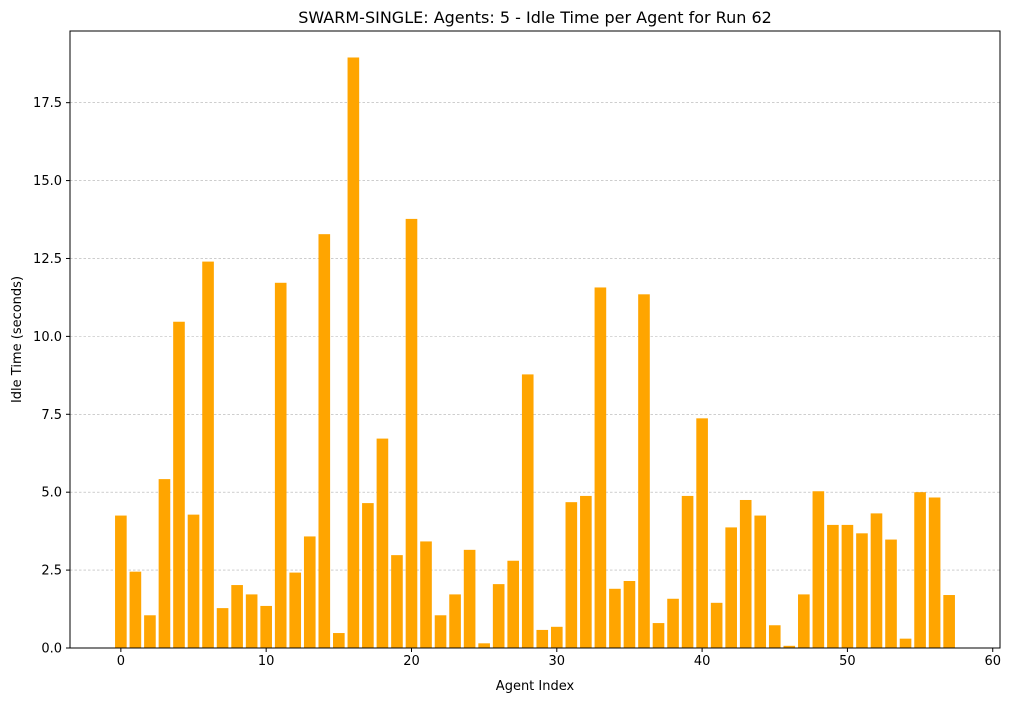  What do you see at coordinates (17, 339) in the screenshot?
I see `y-axis-label: Idle Time (seconds)` at bounding box center [17, 339].